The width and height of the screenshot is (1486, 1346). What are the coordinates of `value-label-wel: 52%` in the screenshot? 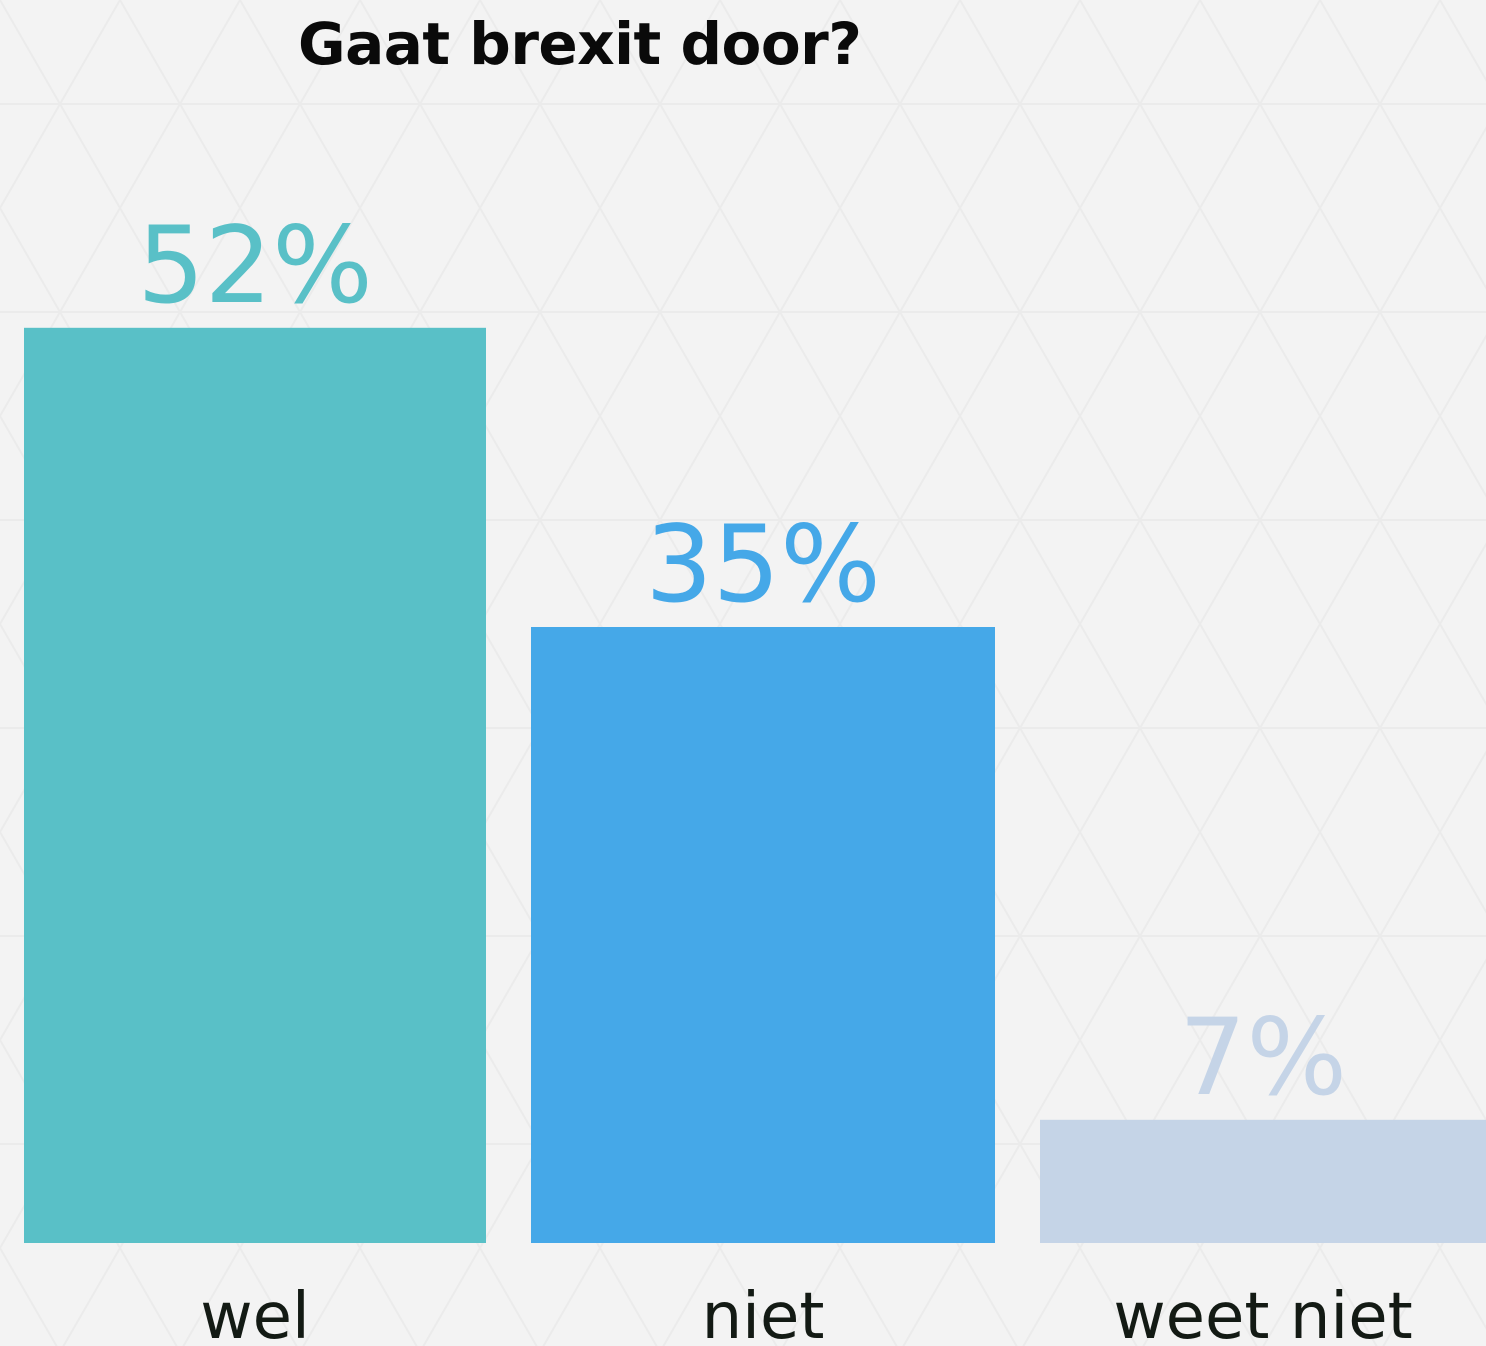 It's located at (255, 265).